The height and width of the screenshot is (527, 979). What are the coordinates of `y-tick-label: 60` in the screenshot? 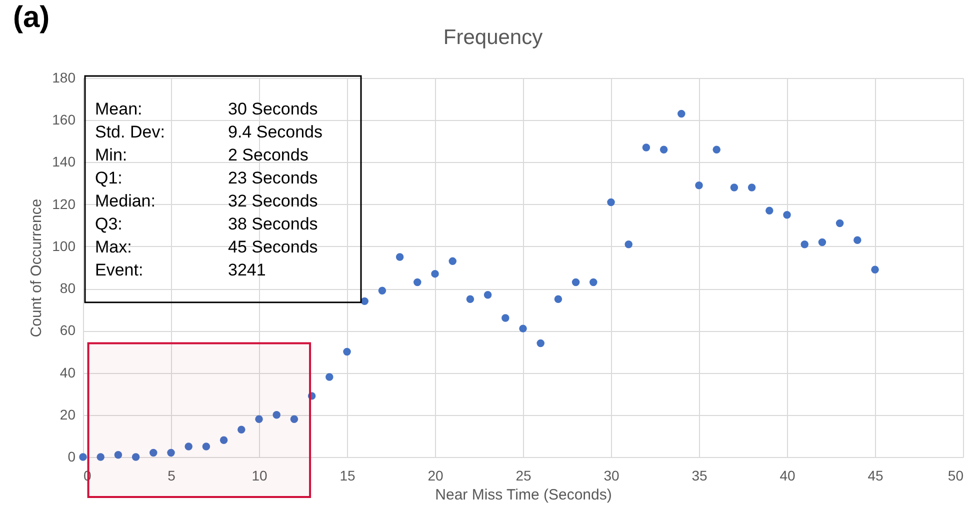 It's located at (68, 330).